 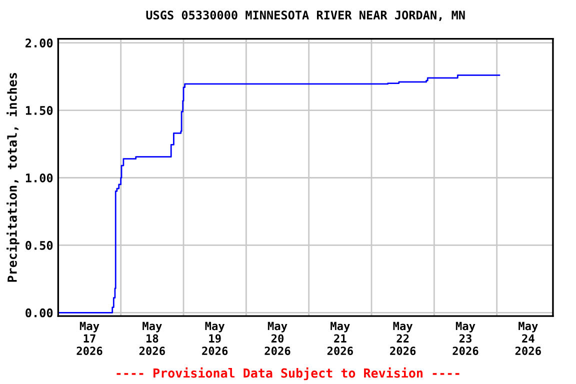 I want to click on text: ---- Provisional Data Subject to Revision ----, so click(x=288, y=373).